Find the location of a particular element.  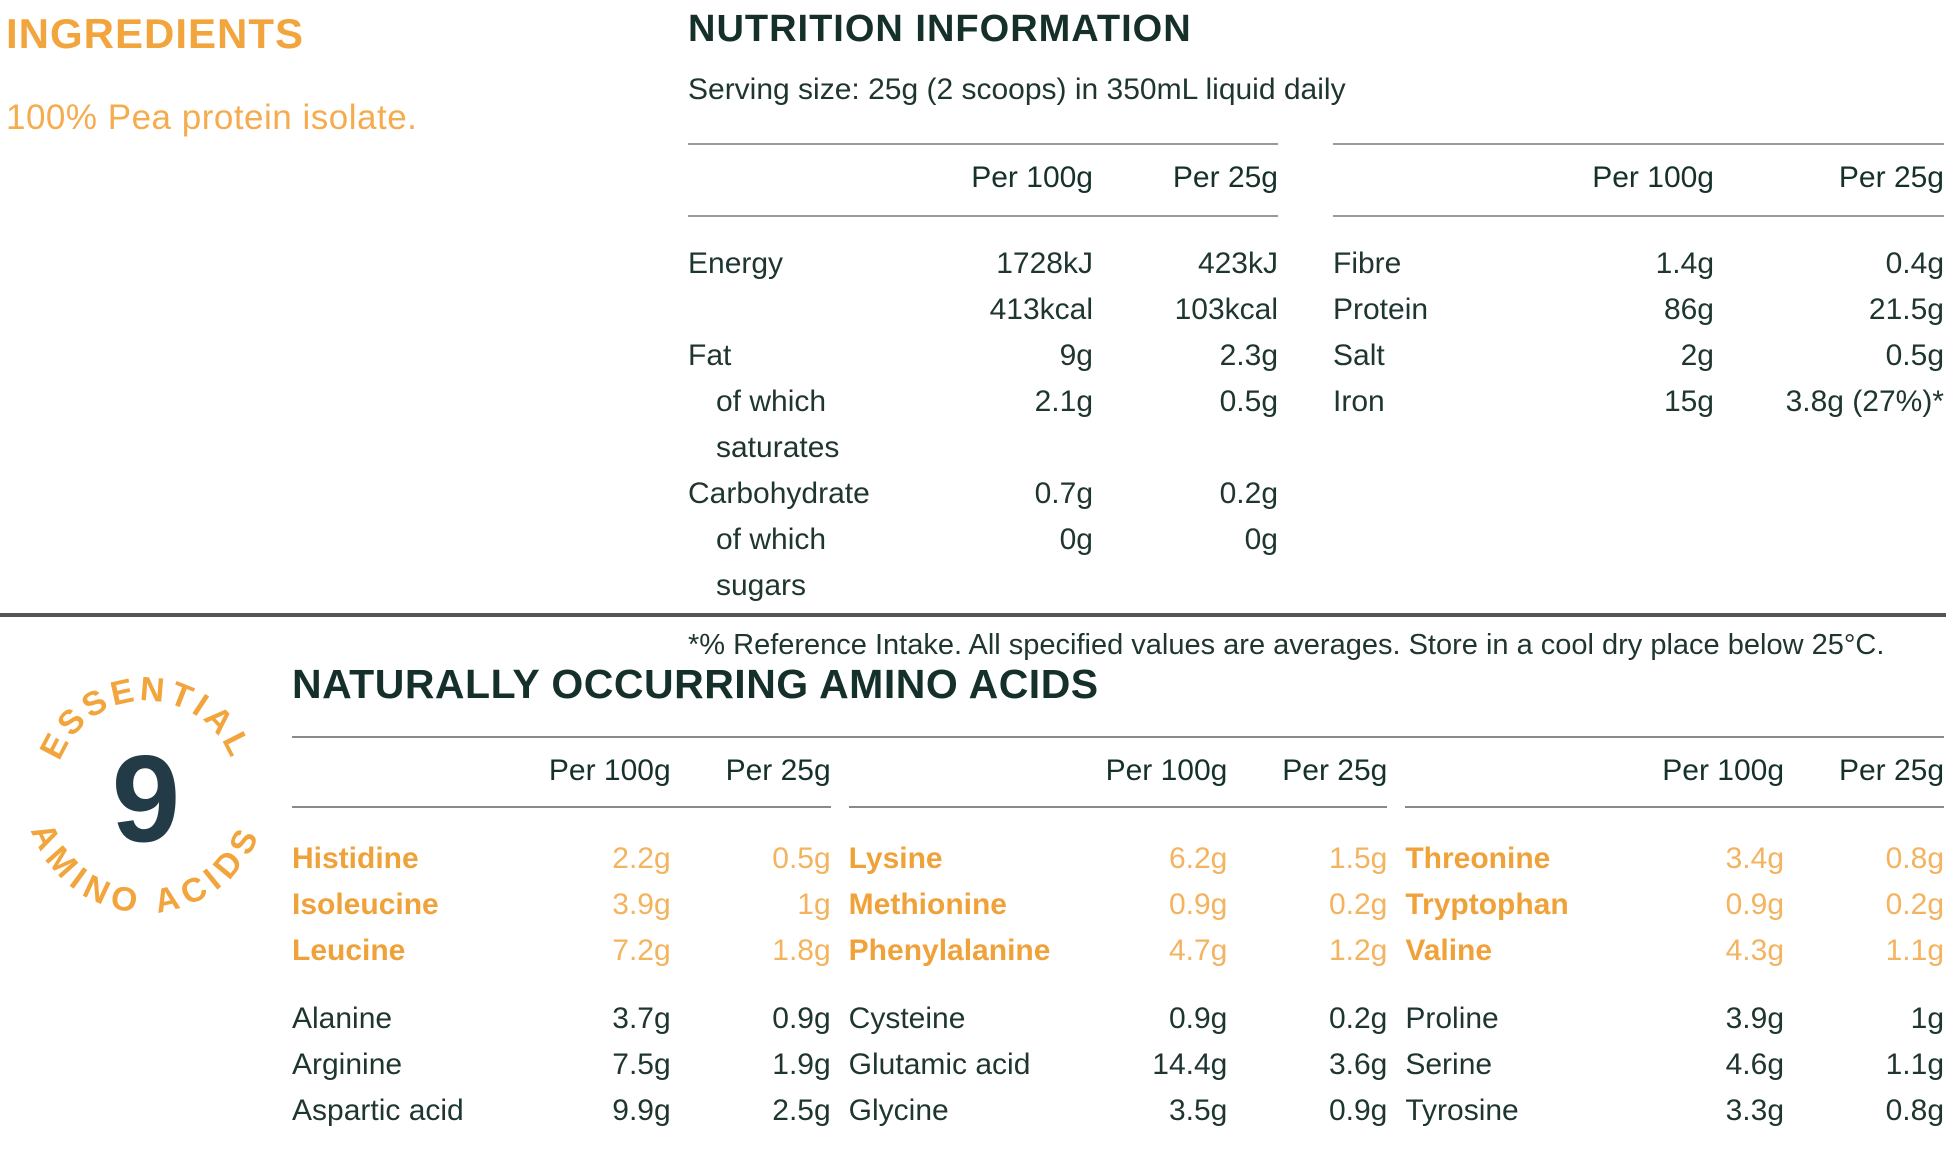

per-100g-value: 3.9g is located at coordinates (641, 904).